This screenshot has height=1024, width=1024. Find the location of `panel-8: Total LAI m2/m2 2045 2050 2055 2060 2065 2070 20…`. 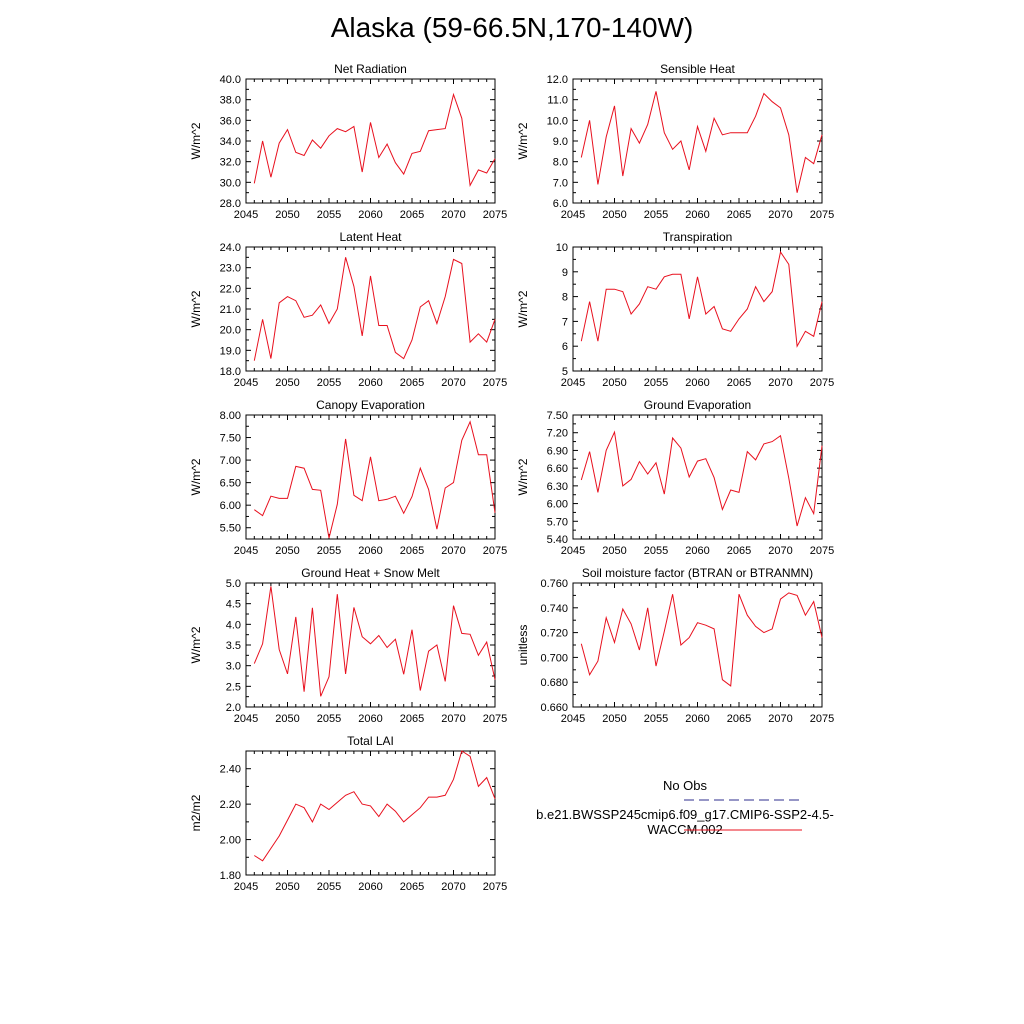

panel-8: Total LAI m2/m2 2045 2050 2055 2060 2065 2070 20… is located at coordinates (348, 813).